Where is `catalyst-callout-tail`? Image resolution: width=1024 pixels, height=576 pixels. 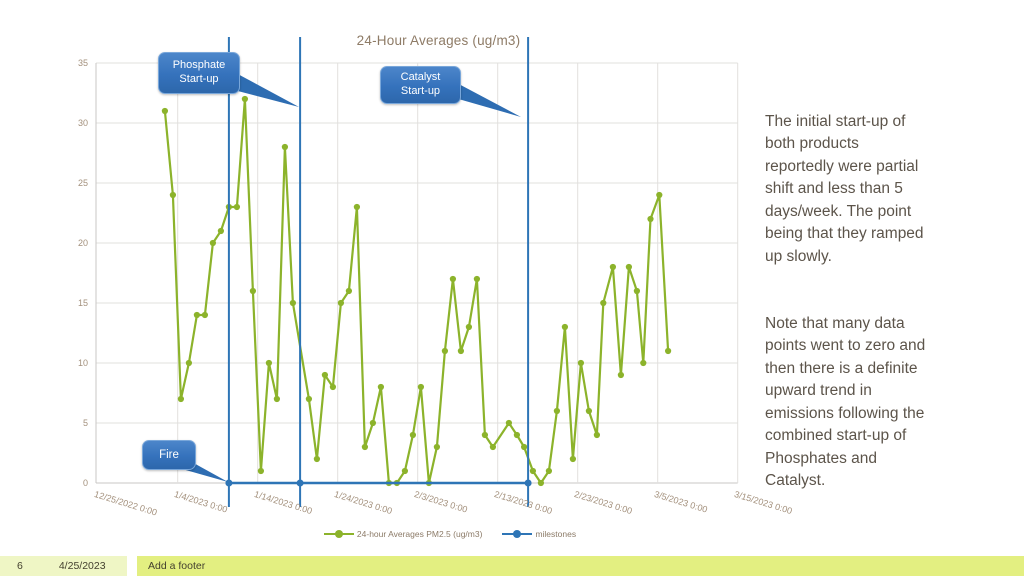
catalyst-callout-tail is located at coordinates (488, 99).